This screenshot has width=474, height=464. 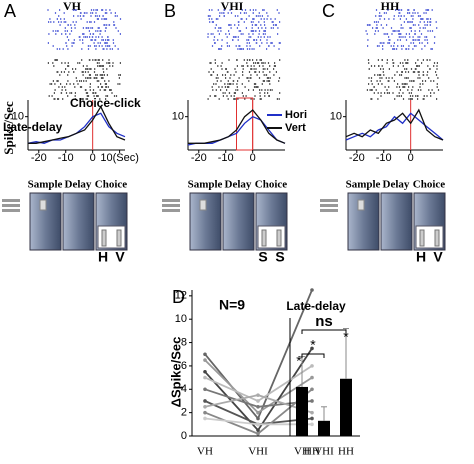 I want to click on panel-letter: D, so click(x=178, y=297).